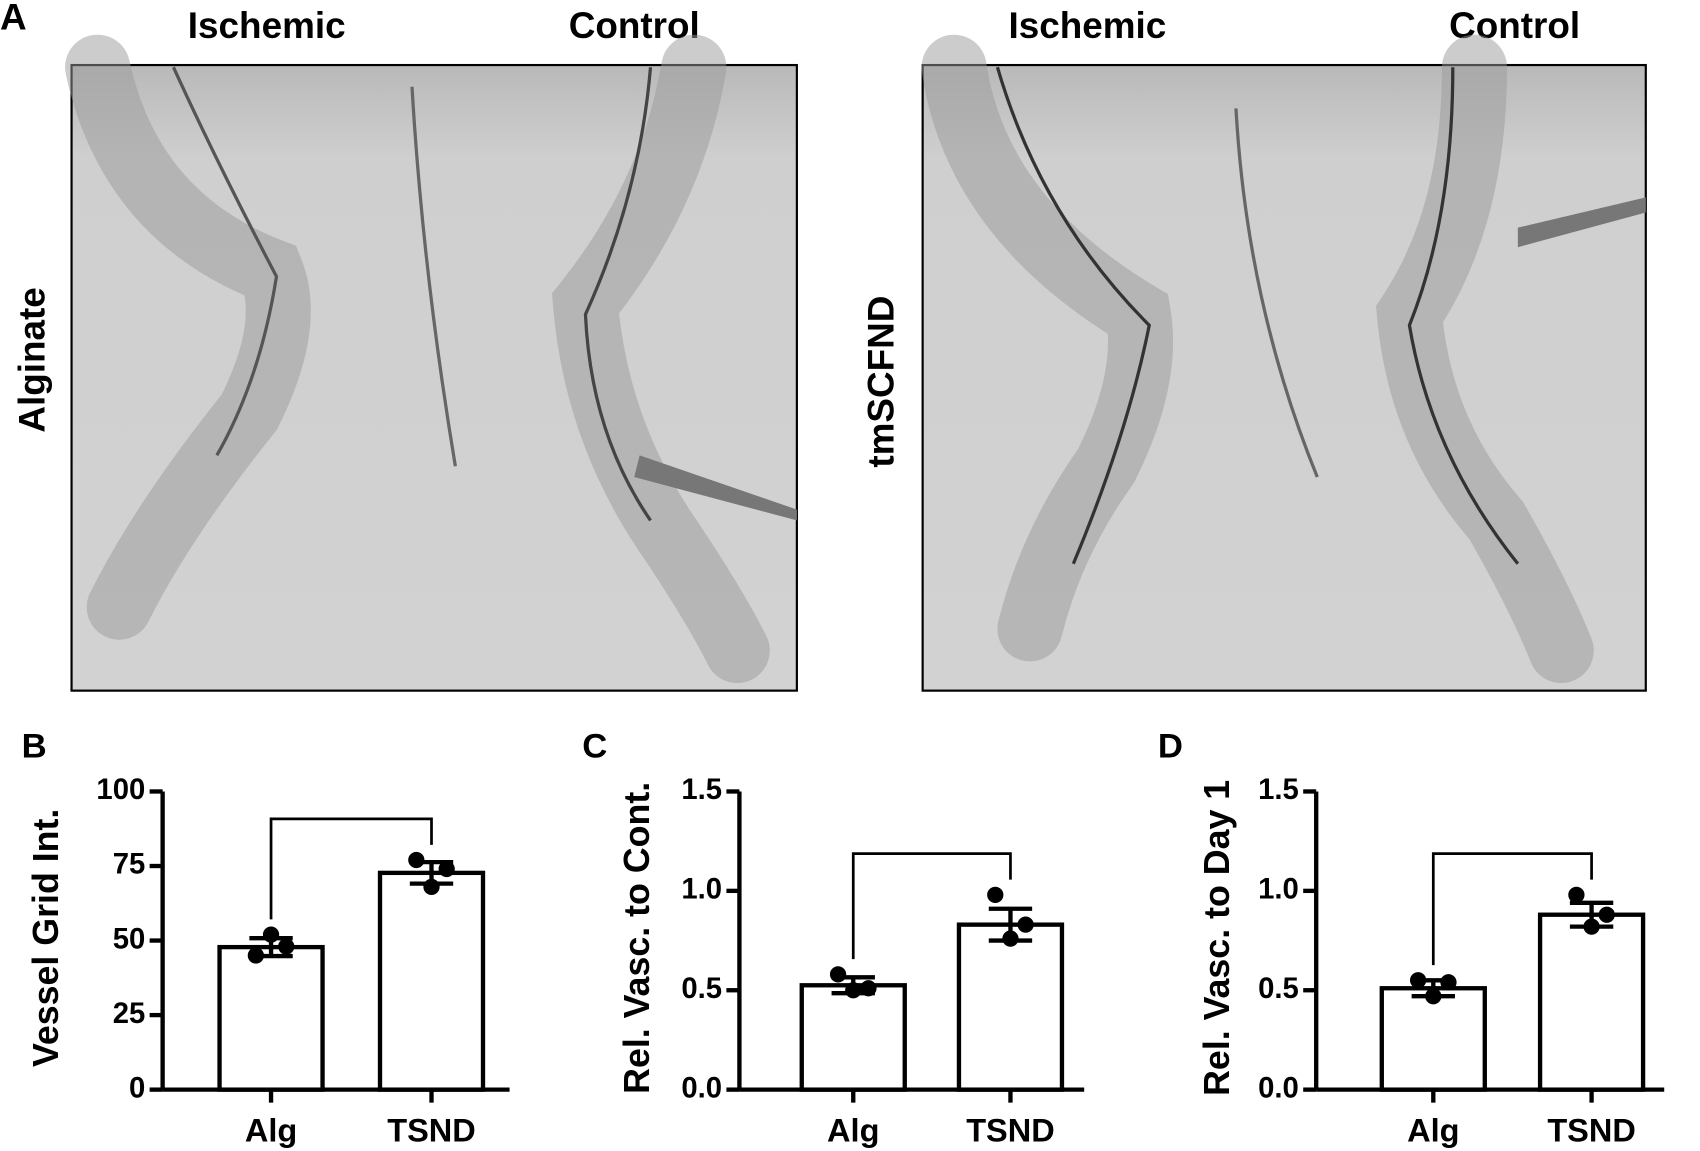 Image resolution: width=1700 pixels, height=1151 pixels. I want to click on y-tick-label: 50, so click(129, 939).